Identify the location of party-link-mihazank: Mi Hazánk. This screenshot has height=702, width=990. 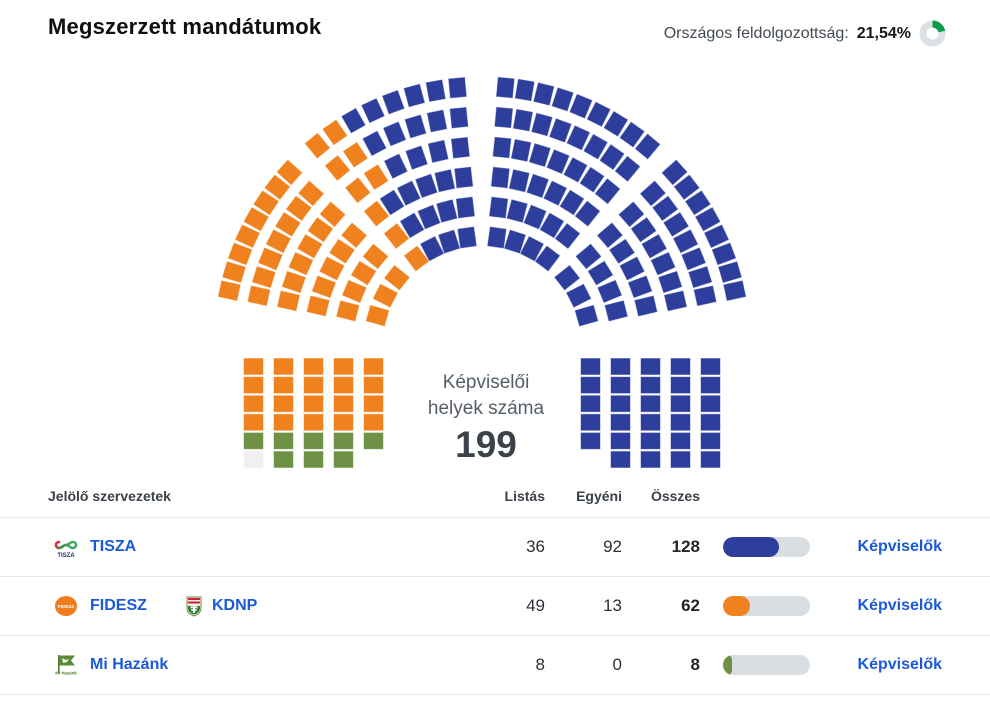
(129, 664).